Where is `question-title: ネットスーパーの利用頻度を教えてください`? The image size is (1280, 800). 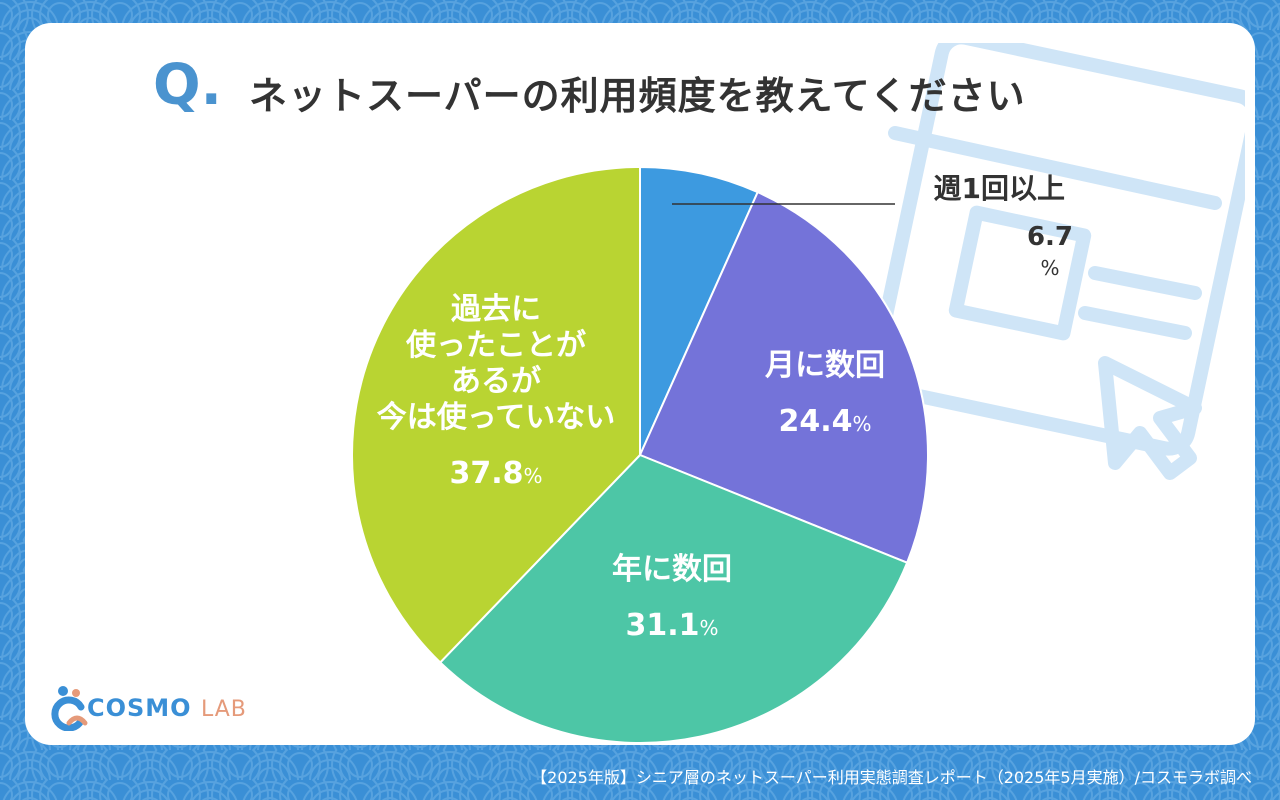 question-title: ネットスーパーの利用頻度を教えてください is located at coordinates (637, 96).